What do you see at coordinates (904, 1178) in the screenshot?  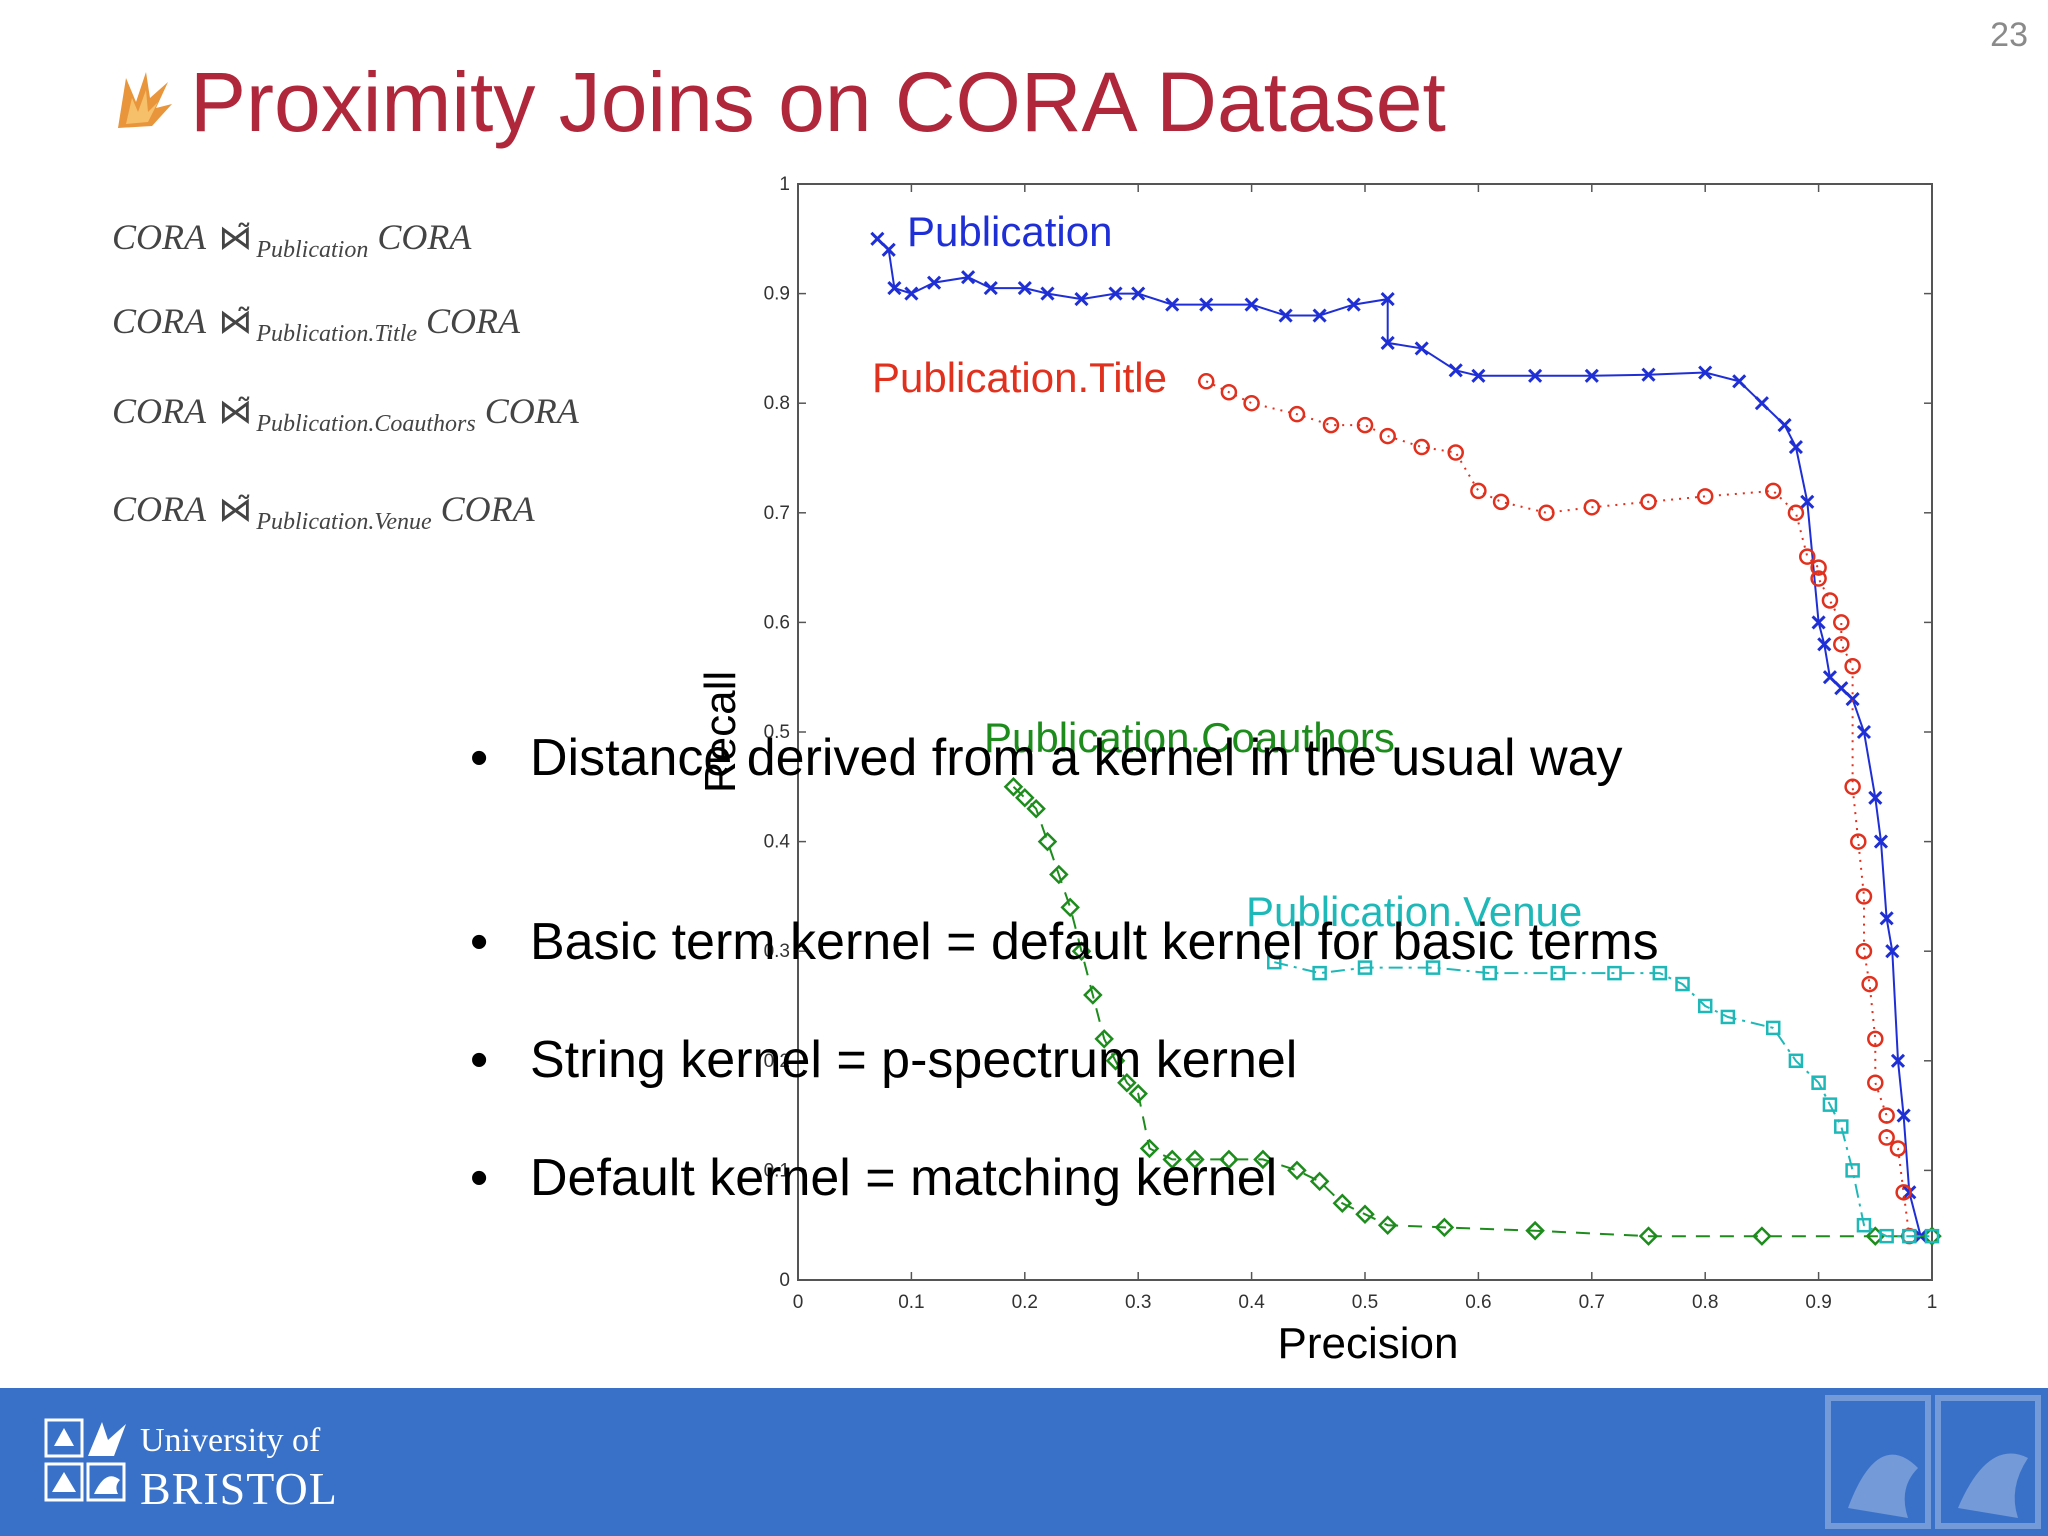 I see `bullet-text: Default kernel = matching kernel` at bounding box center [904, 1178].